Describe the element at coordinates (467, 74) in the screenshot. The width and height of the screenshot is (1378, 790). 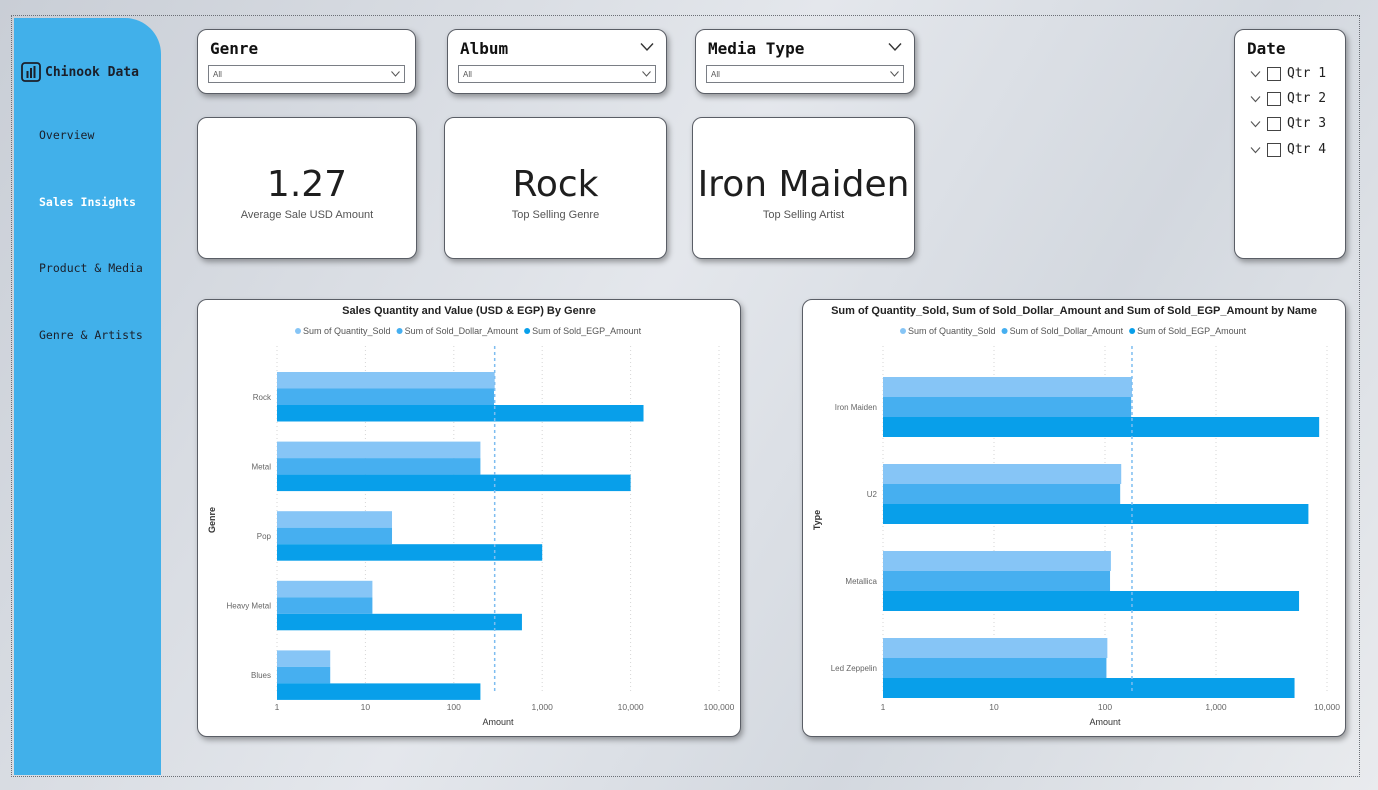
I see `album-dropdown-value: All` at that location.